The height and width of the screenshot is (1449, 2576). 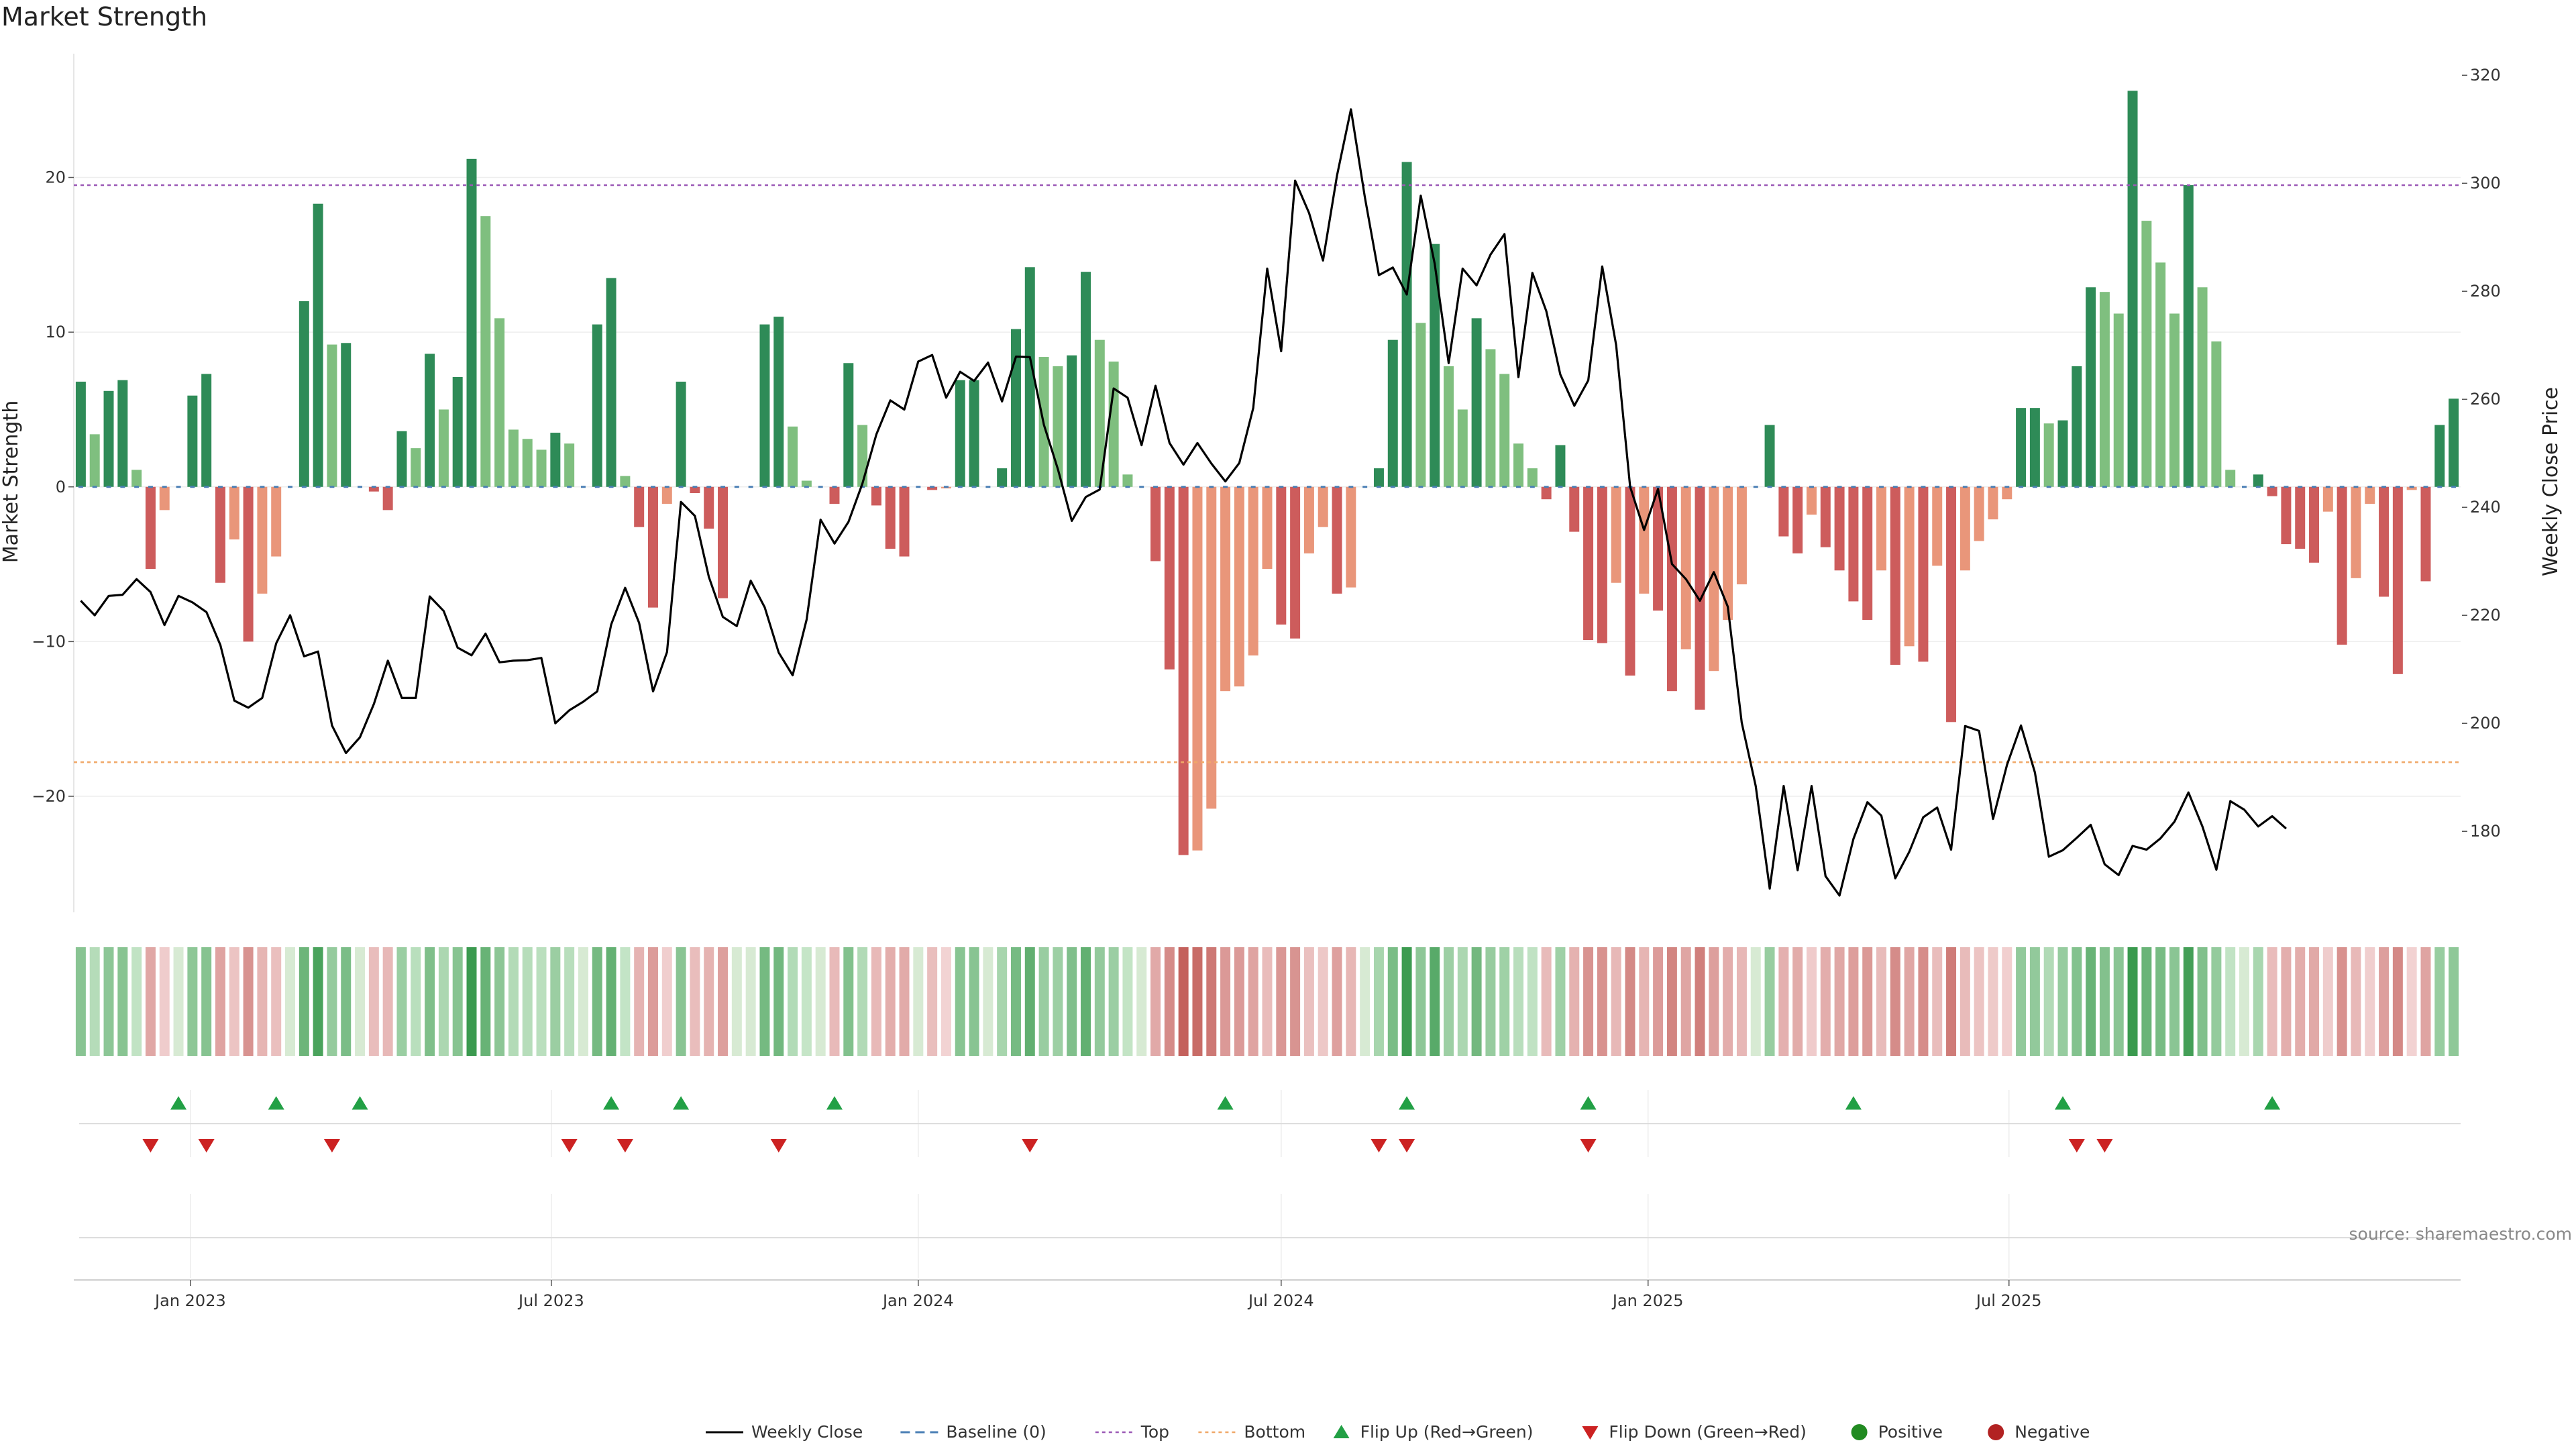 What do you see at coordinates (996, 1432) in the screenshot?
I see `legend-label: Baseline (0)` at bounding box center [996, 1432].